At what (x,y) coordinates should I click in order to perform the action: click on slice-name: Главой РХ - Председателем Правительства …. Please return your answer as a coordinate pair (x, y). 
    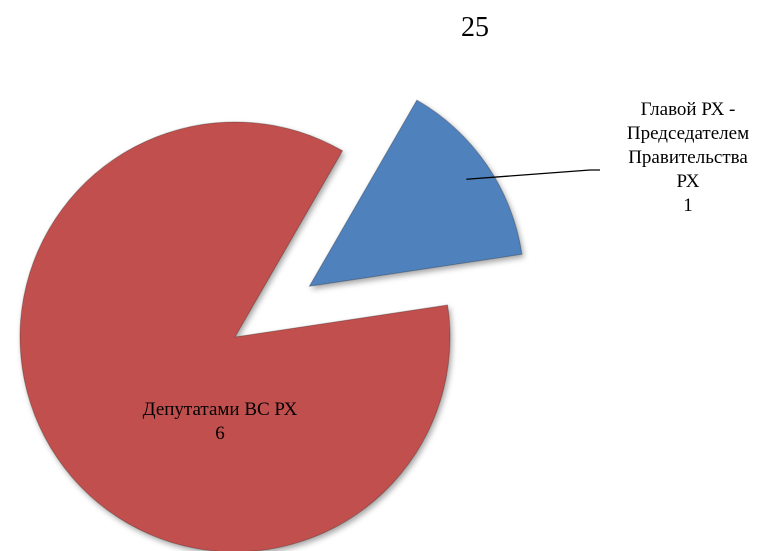
    Looking at the image, I should click on (688, 145).